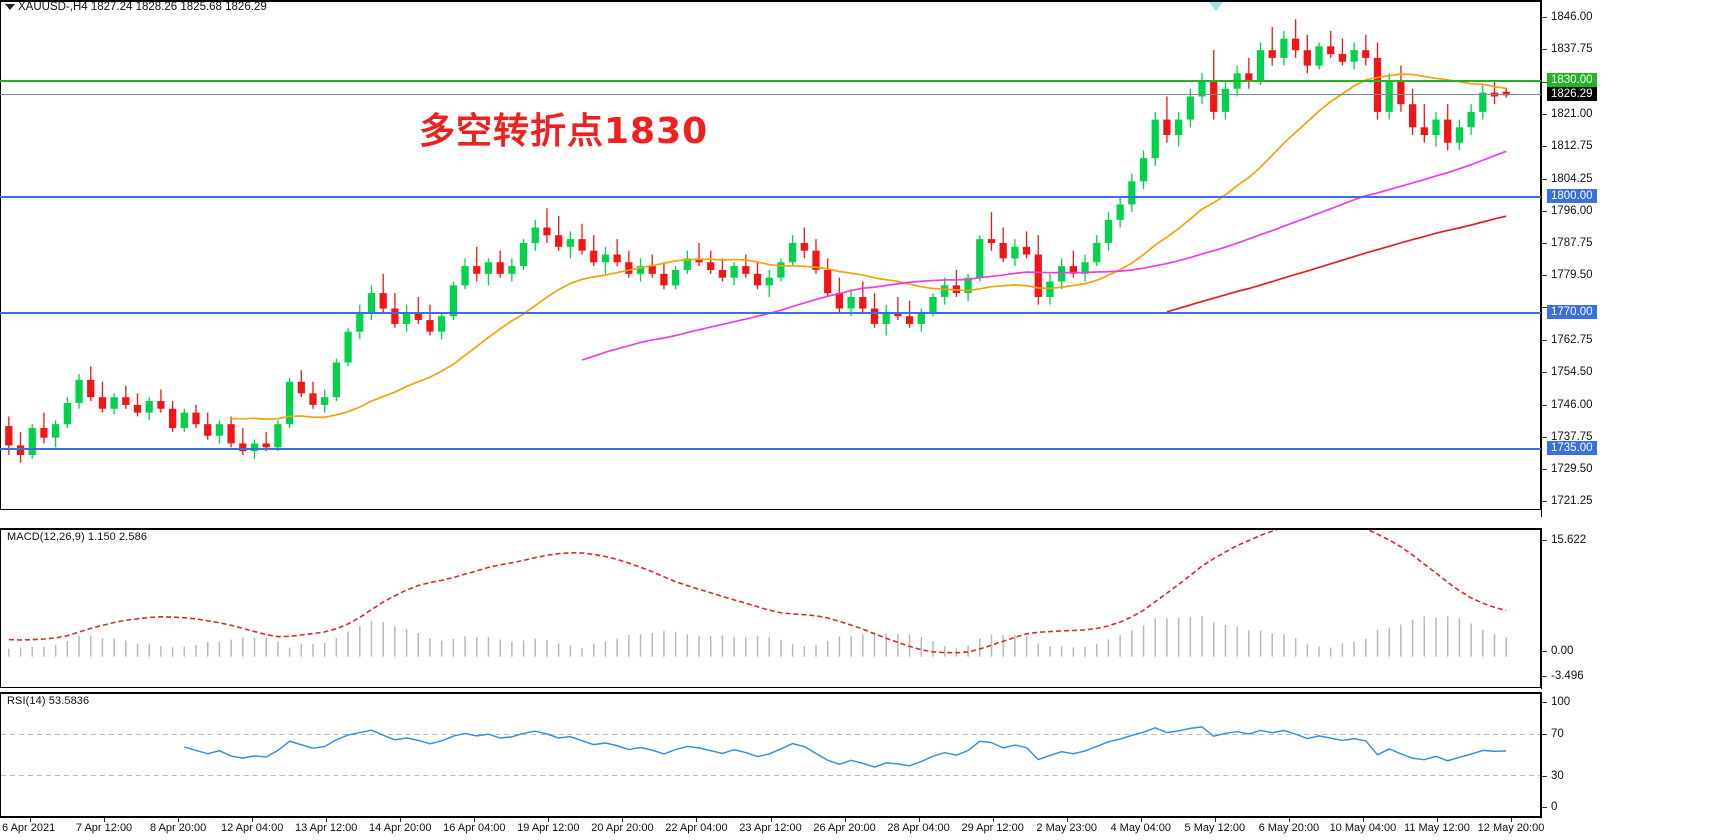 The image size is (1730, 840). What do you see at coordinates (178, 828) in the screenshot?
I see `time-tick-label: 8 Apr 20:00` at bounding box center [178, 828].